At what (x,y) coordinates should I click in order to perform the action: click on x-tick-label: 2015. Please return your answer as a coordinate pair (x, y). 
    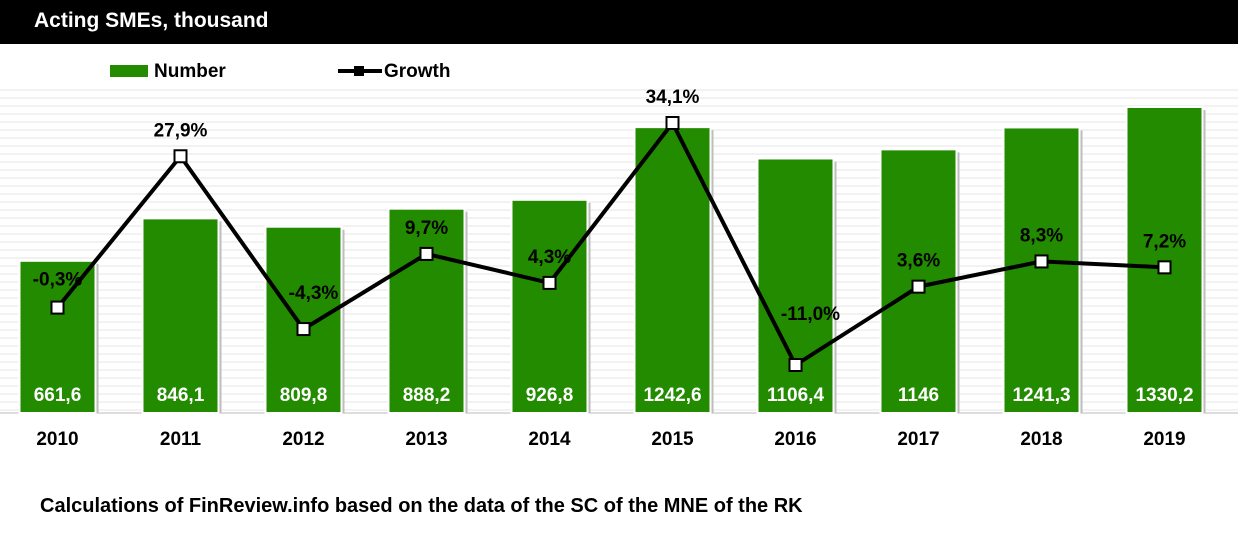
    Looking at the image, I should click on (672, 439).